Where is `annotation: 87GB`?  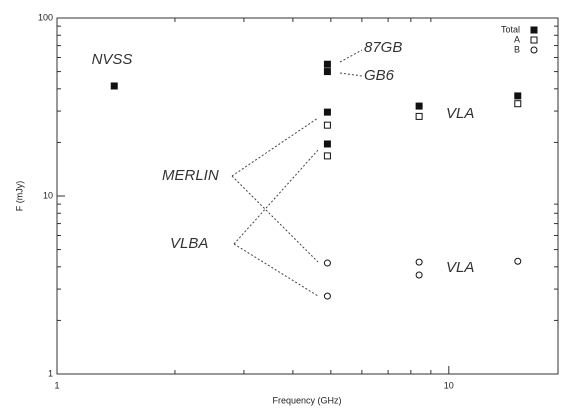 annotation: 87GB is located at coordinates (383, 47).